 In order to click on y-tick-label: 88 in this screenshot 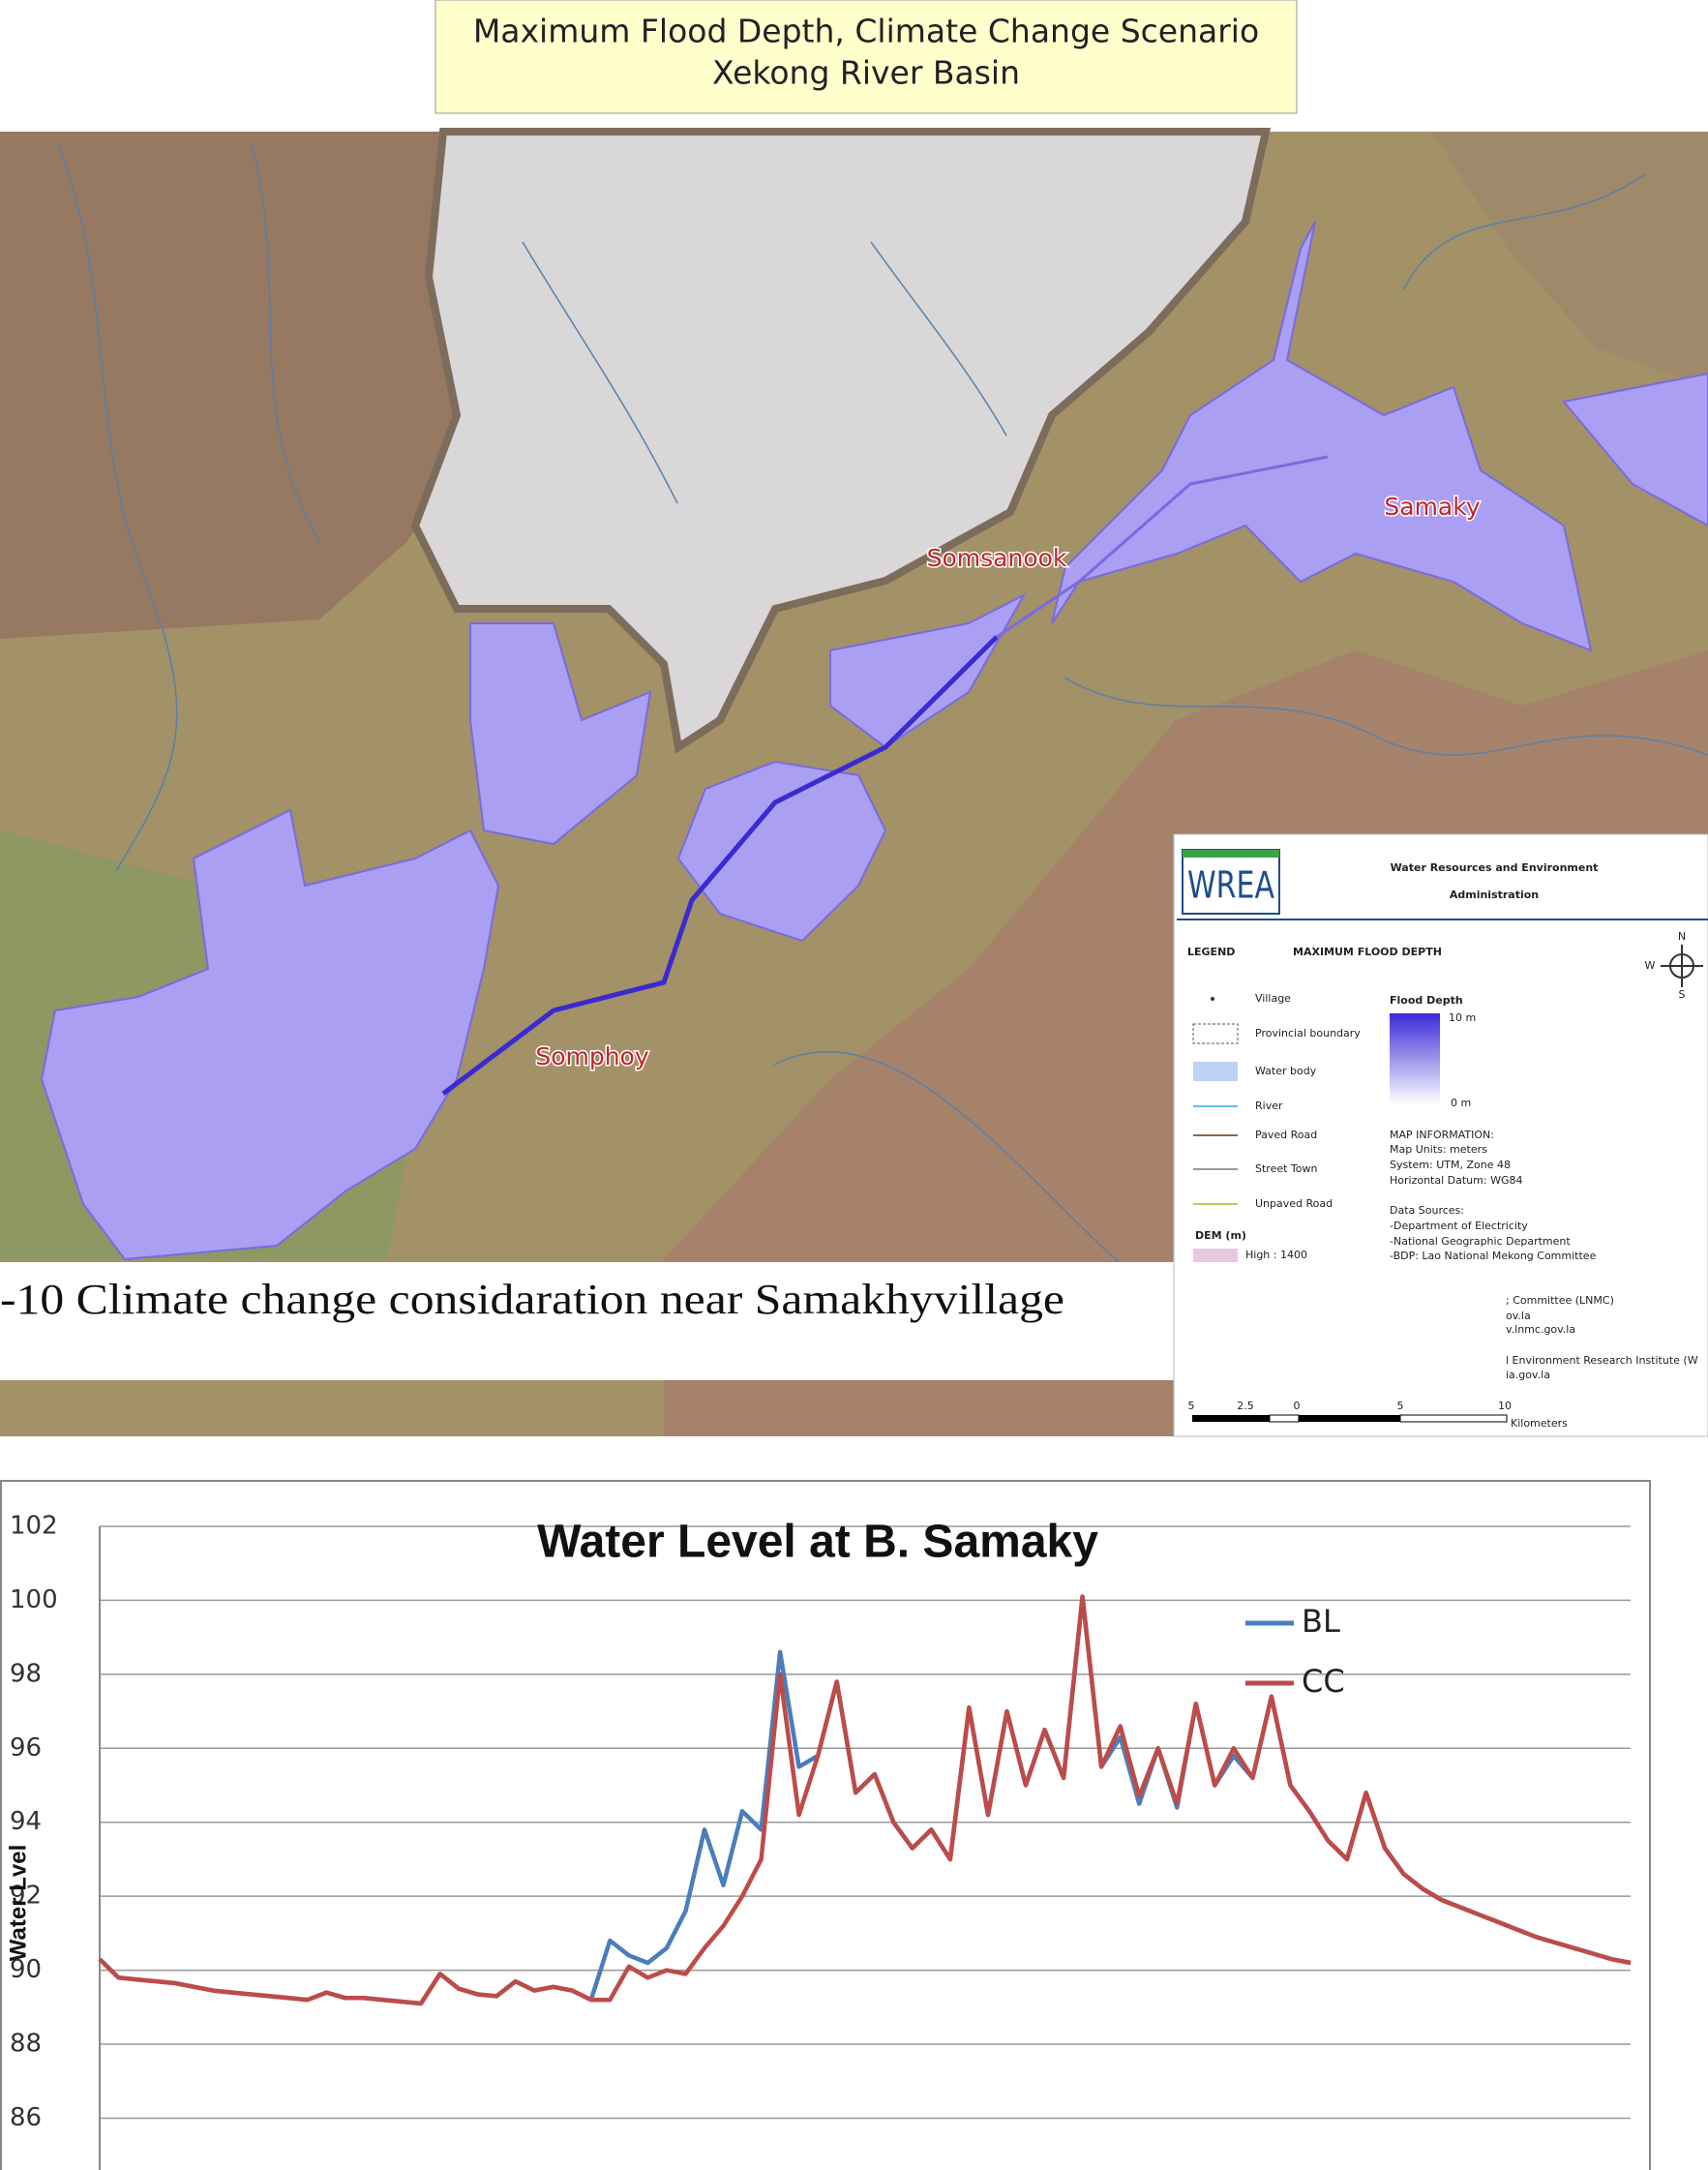, I will do `click(26, 2044)`.